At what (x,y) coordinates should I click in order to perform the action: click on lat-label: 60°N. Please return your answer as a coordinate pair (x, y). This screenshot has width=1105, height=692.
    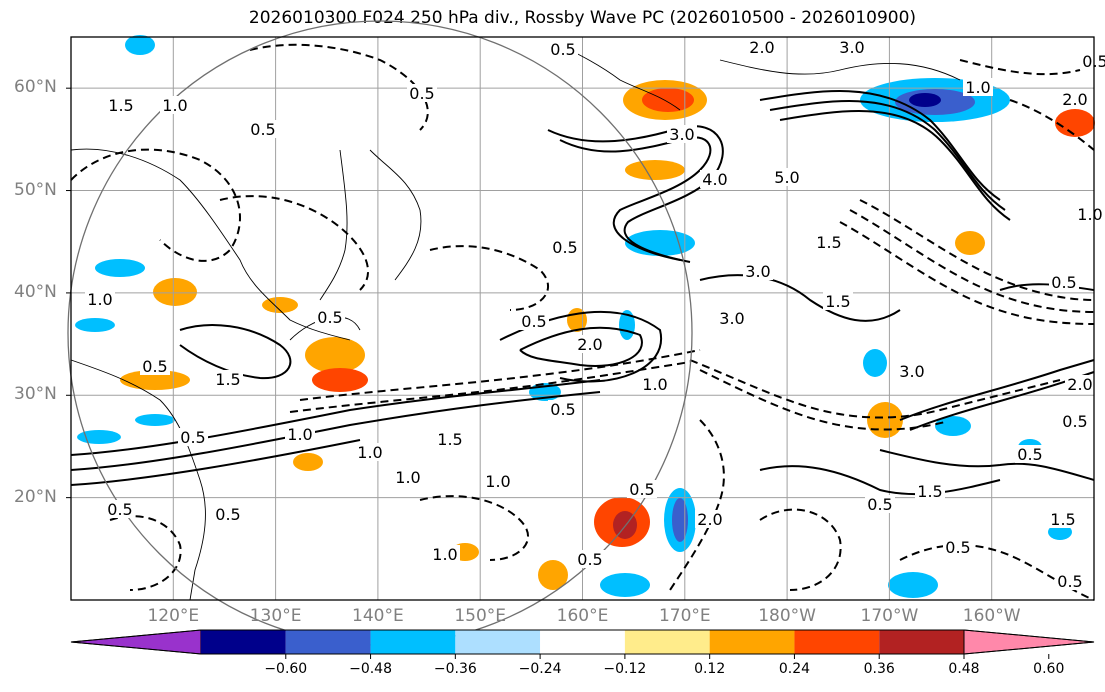
    Looking at the image, I should click on (35, 87).